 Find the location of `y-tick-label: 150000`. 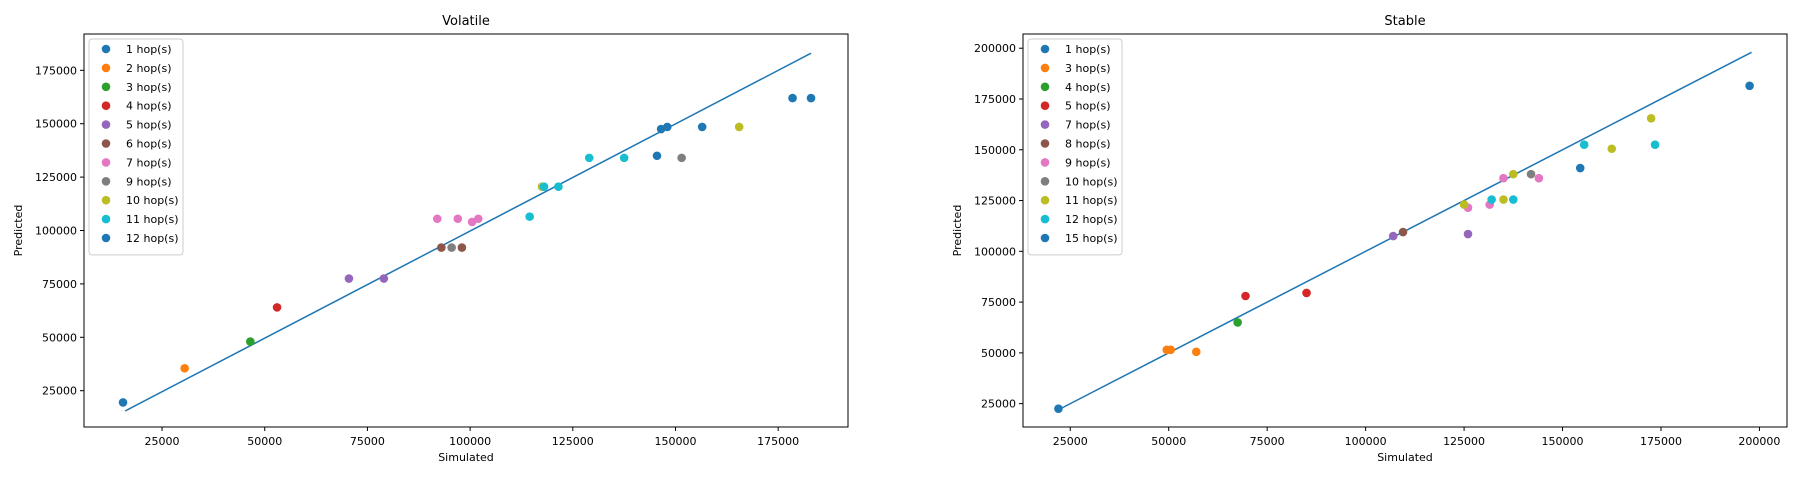

y-tick-label: 150000 is located at coordinates (995, 150).